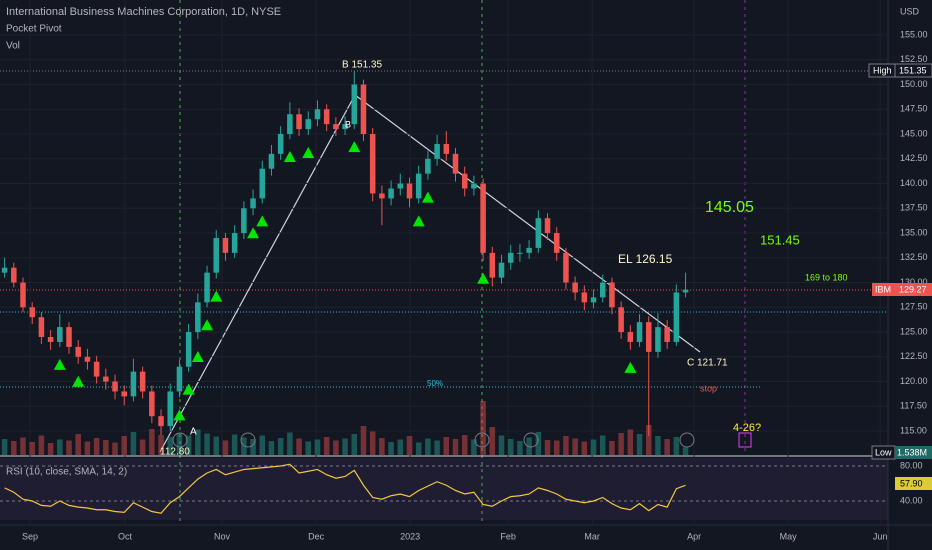 The width and height of the screenshot is (932, 550). What do you see at coordinates (780, 239) in the screenshot?
I see `annotation: 151.45` at bounding box center [780, 239].